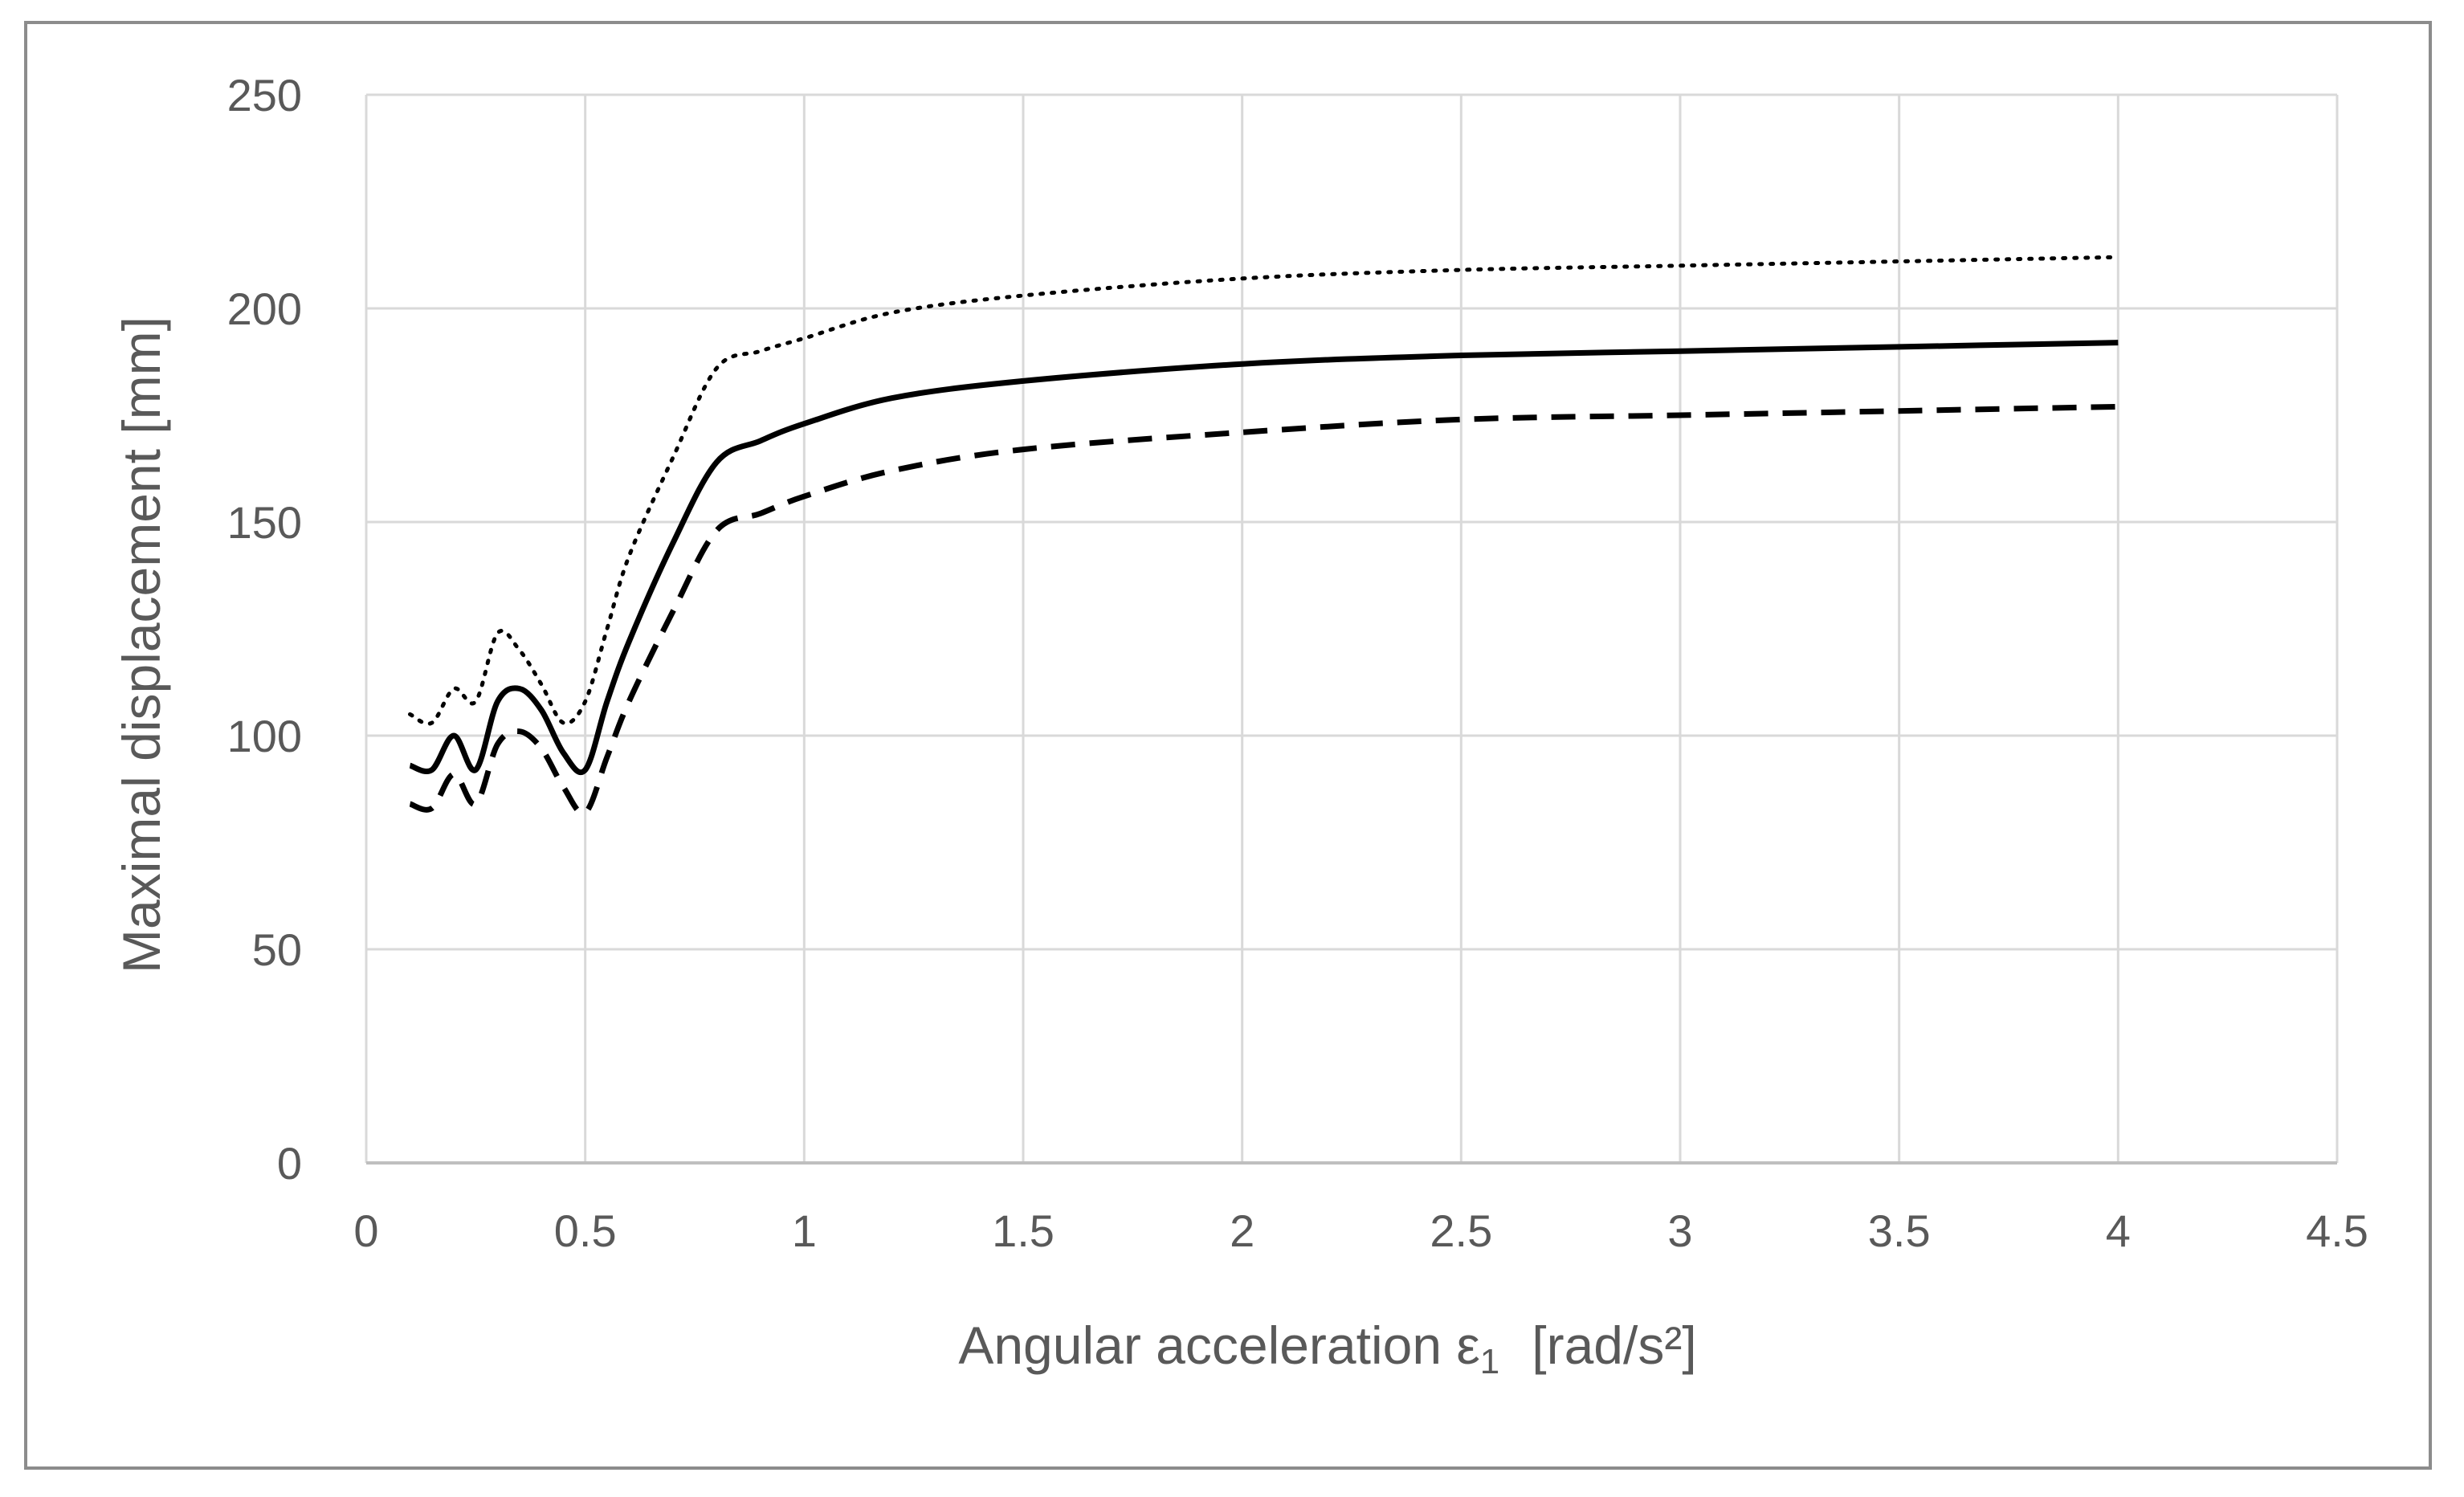 The height and width of the screenshot is (1497, 2464). I want to click on x-tick-label: 1, so click(804, 1230).